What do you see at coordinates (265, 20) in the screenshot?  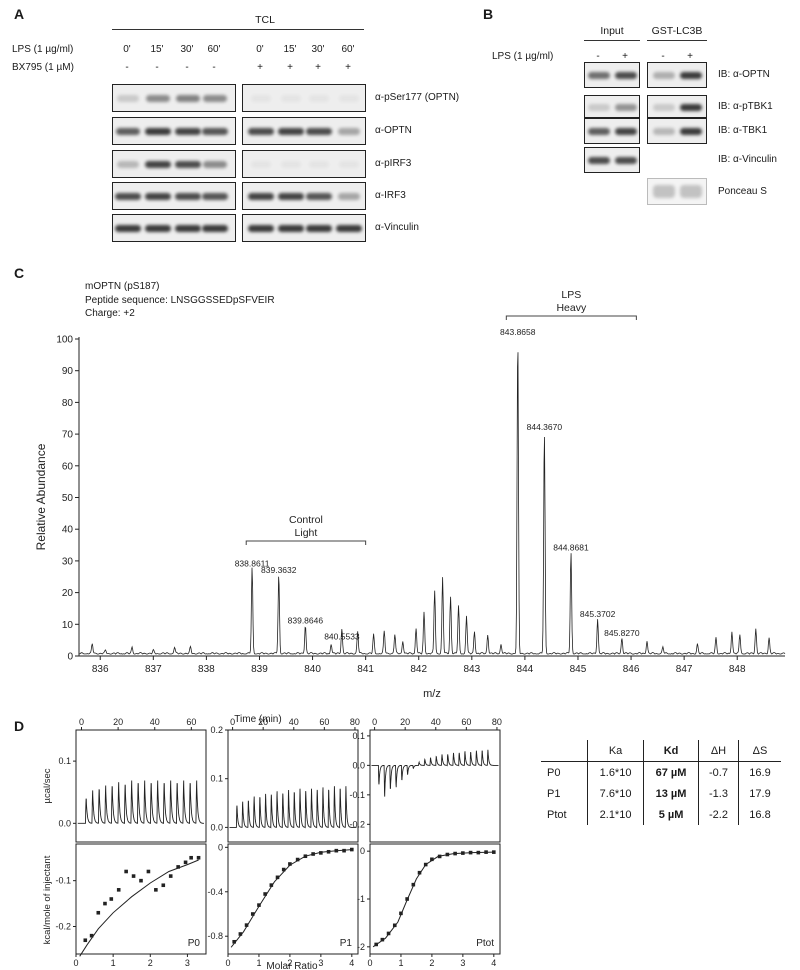 I see `tcl-label: TCL` at bounding box center [265, 20].